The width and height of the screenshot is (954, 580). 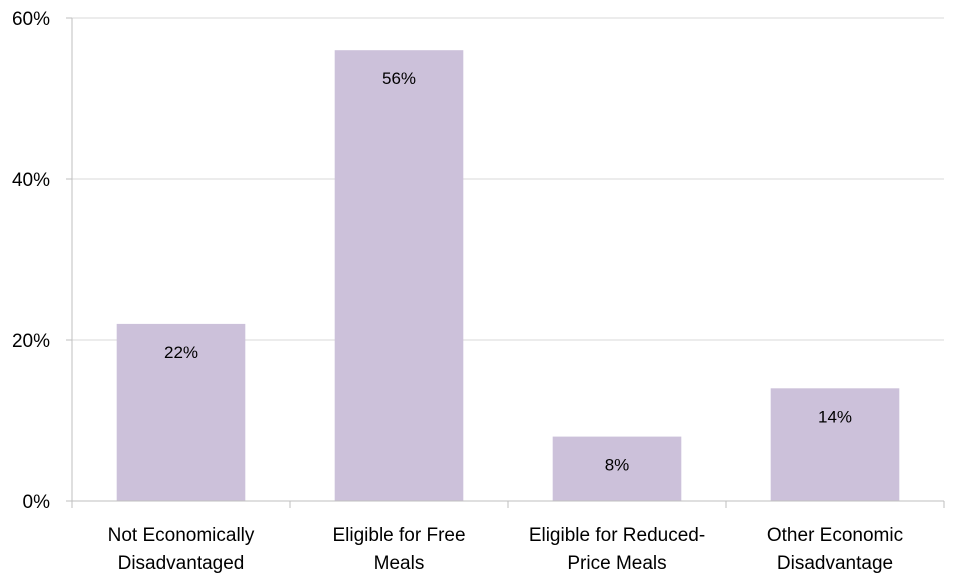 I want to click on data-label: 8%, so click(x=617, y=465).